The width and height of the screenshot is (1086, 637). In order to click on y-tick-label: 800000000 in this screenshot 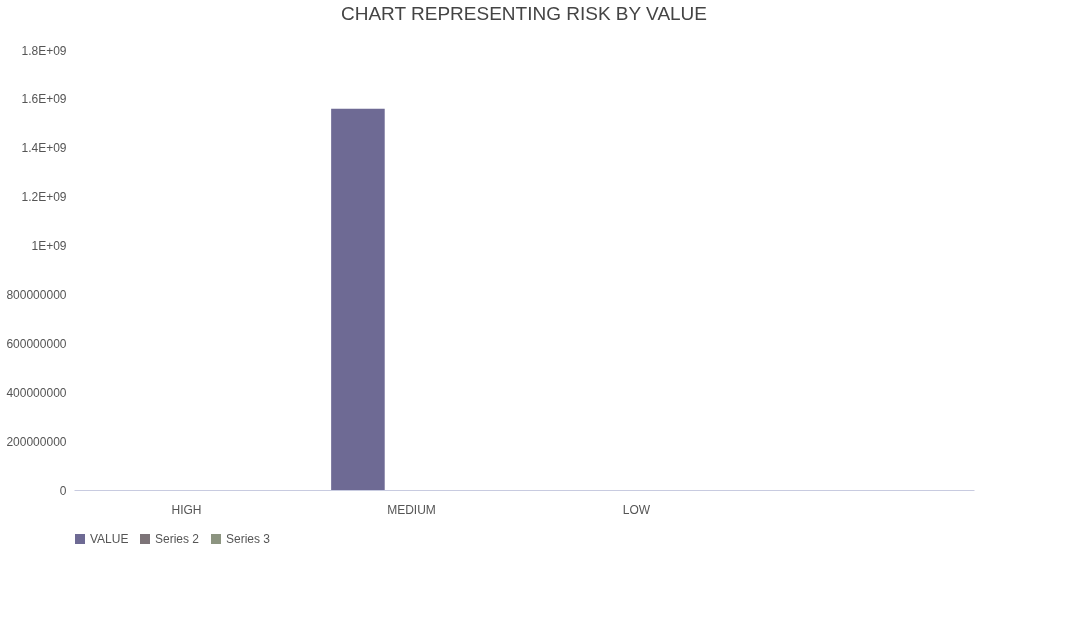, I will do `click(36, 294)`.